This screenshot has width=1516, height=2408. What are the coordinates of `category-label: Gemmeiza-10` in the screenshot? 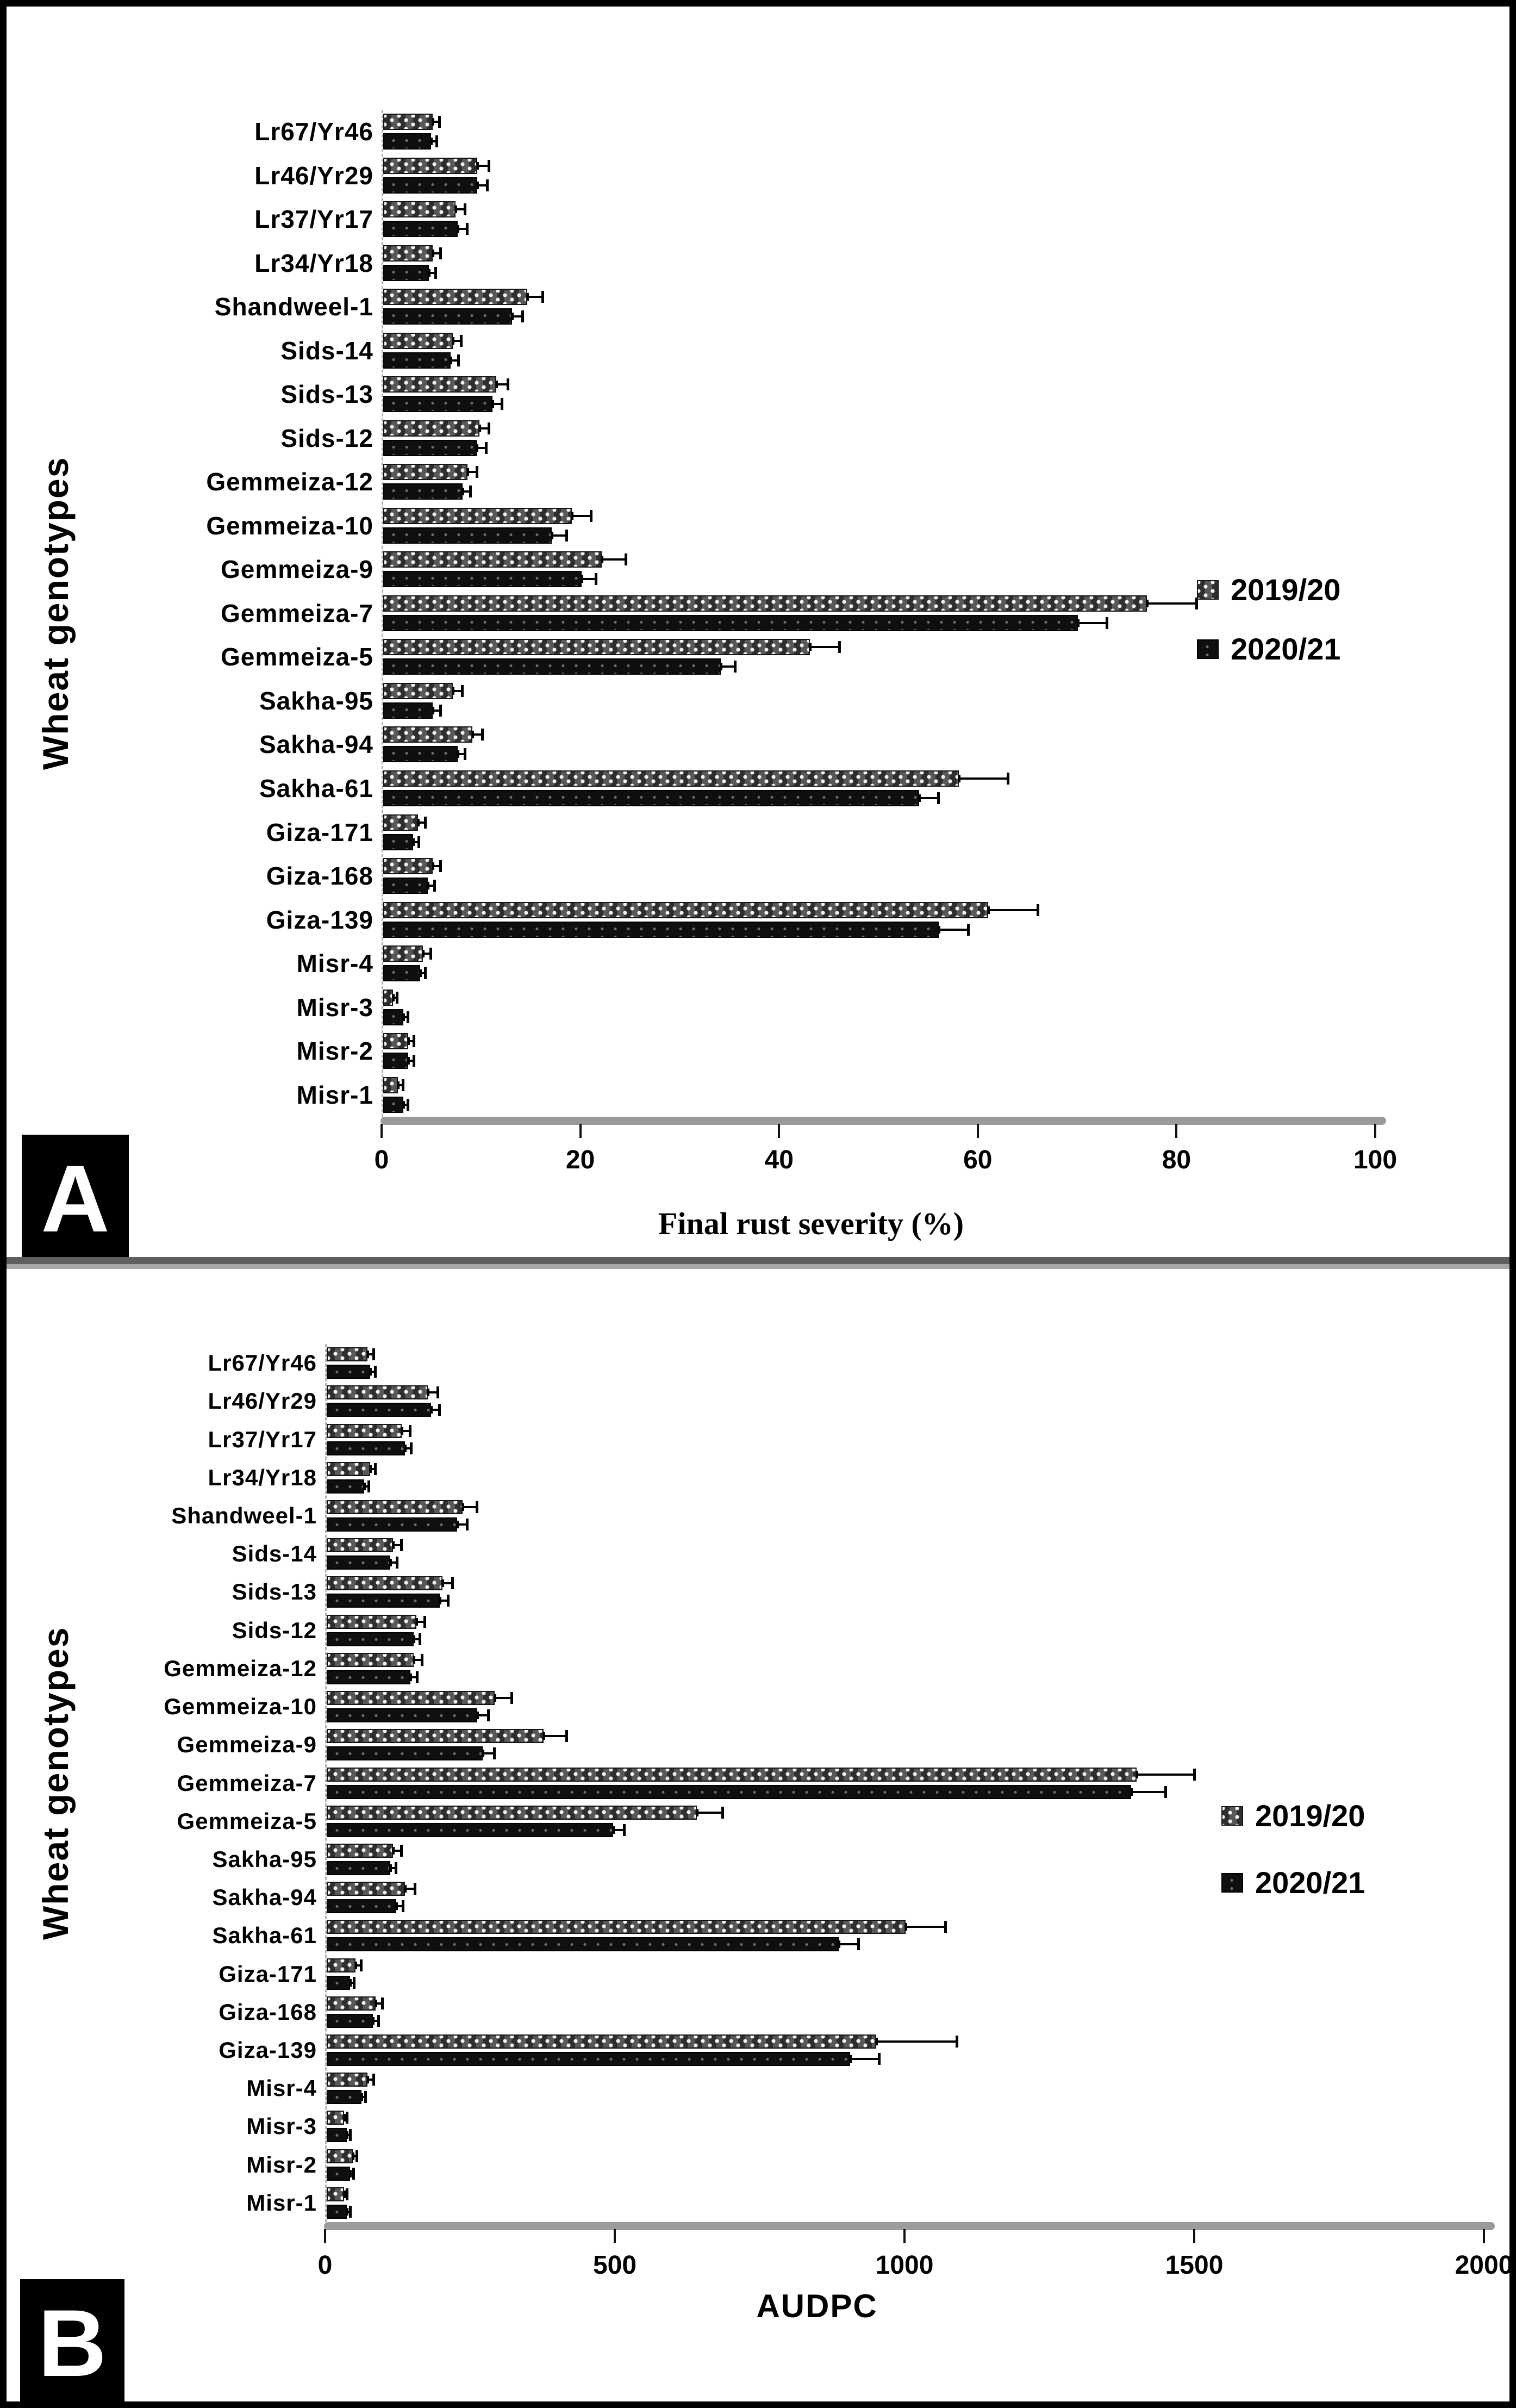 It's located at (289, 525).